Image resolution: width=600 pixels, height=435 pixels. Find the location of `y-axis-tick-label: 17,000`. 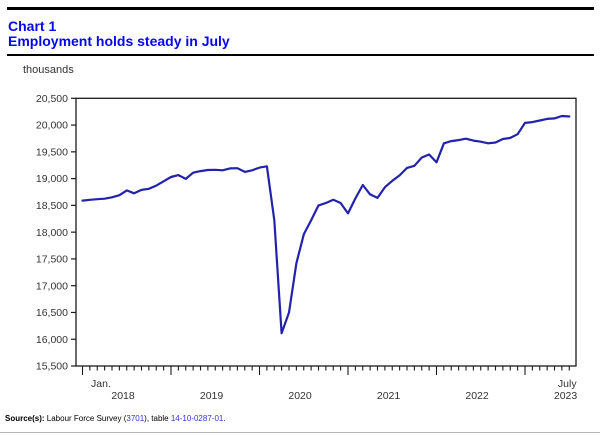

y-axis-tick-label: 17,000 is located at coordinates (52, 286).